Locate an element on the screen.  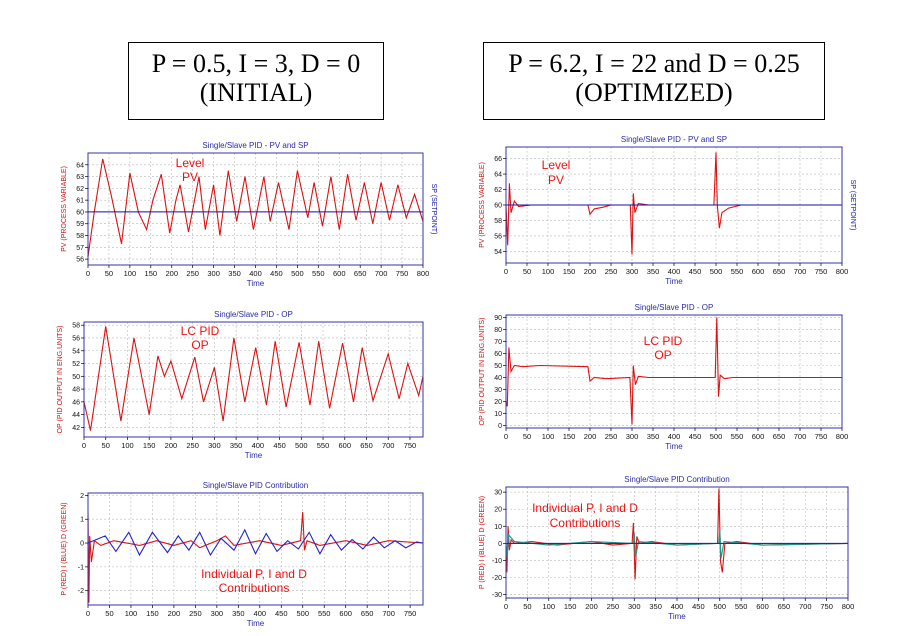
y-axis-label: OP (PID OUTPUT IN ENG.UNITS) is located at coordinates (482, 372).